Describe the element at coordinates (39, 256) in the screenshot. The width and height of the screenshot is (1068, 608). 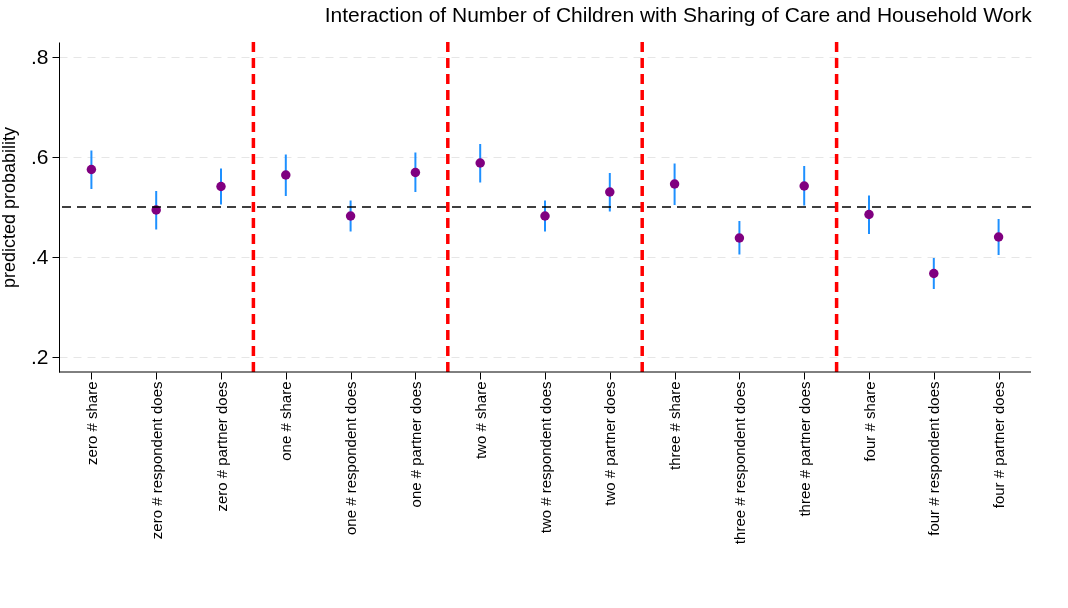
I see `y-tick-label: .4` at that location.